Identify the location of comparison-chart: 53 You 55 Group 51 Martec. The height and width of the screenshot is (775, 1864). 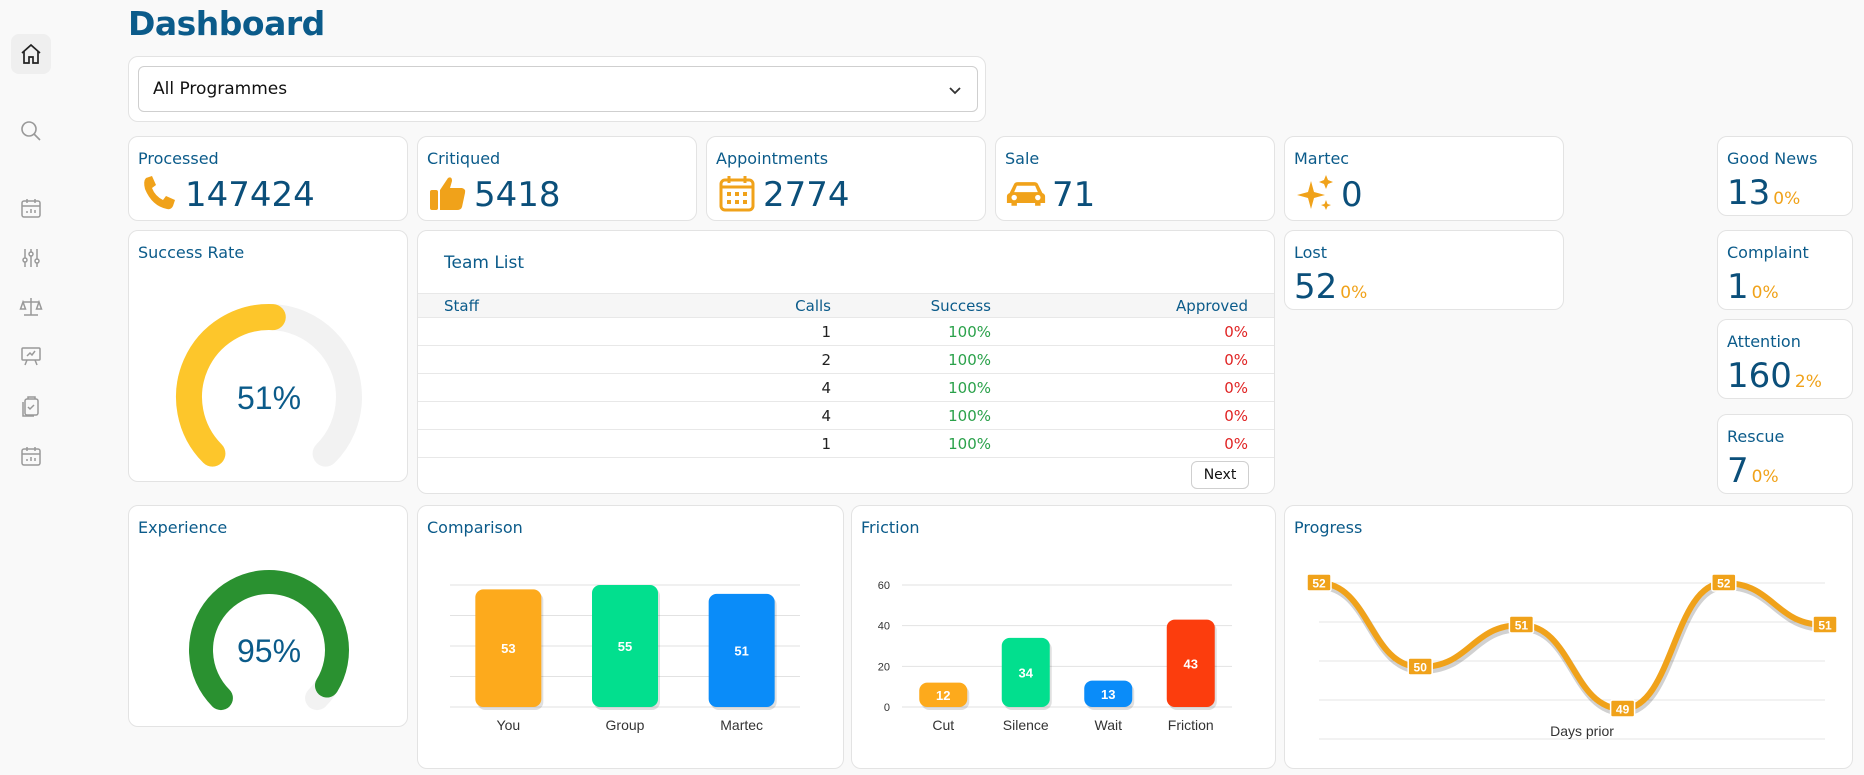
(625, 658).